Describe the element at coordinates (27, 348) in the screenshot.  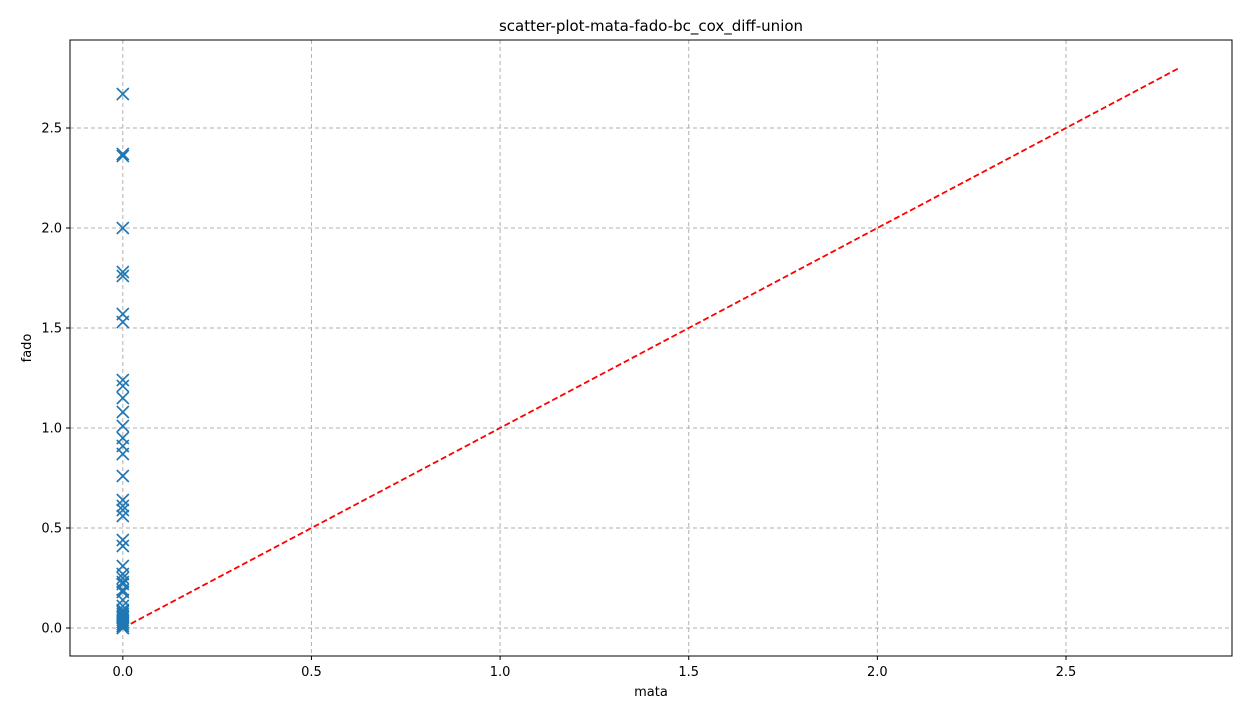
I see `y-axis-label: fado` at that location.